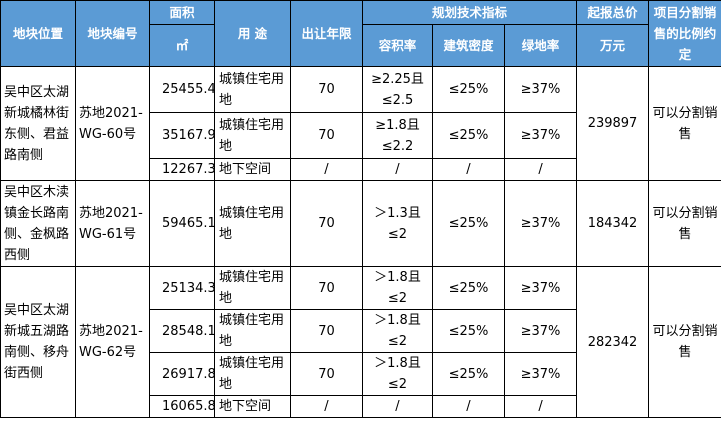 The image size is (721, 429). Describe the element at coordinates (252, 33) in the screenshot. I see `header-usage: 用 途` at that location.